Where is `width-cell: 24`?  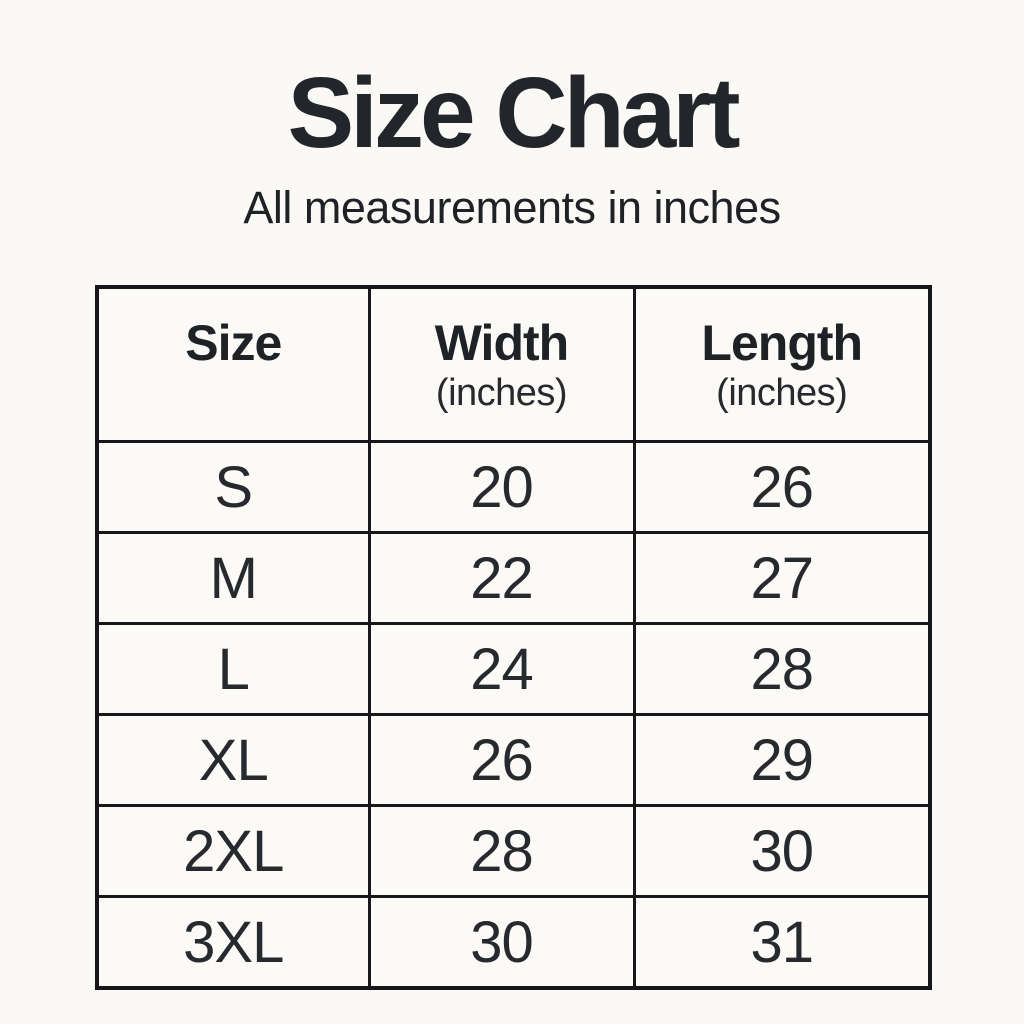 width-cell: 24 is located at coordinates (501, 669).